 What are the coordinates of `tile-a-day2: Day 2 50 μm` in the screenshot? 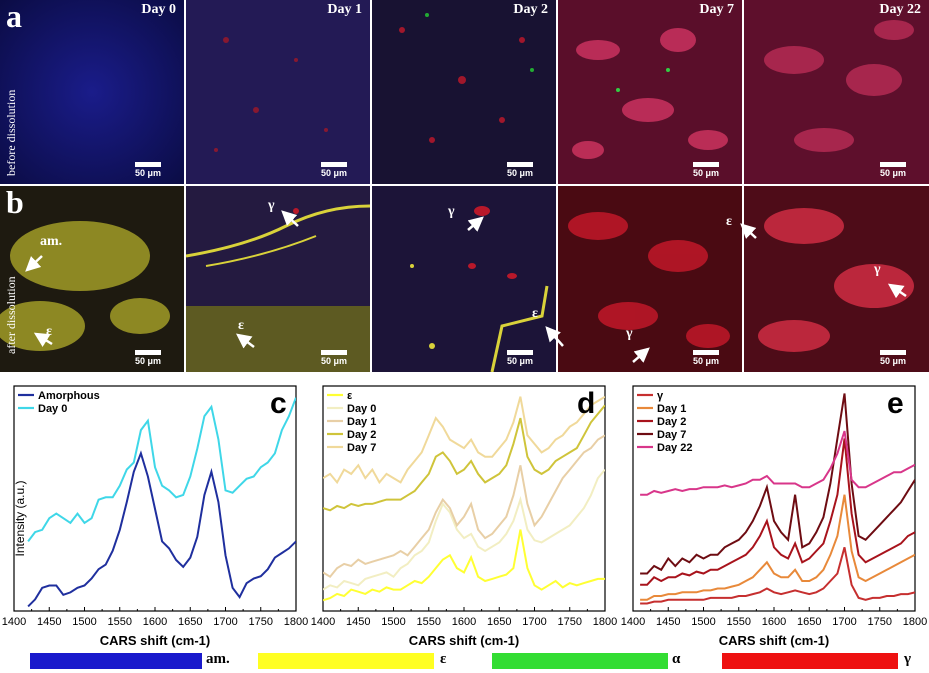 It's located at (464, 92).